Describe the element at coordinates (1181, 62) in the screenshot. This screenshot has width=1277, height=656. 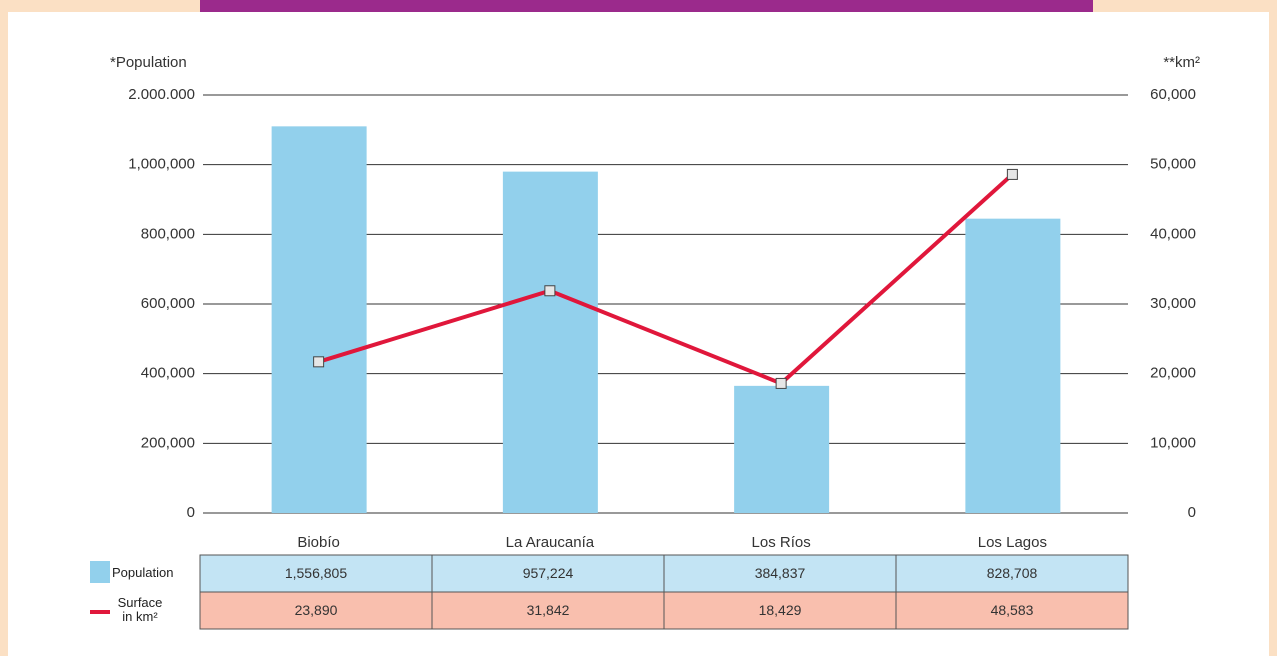
I see `y2-axis-label: **km²` at that location.